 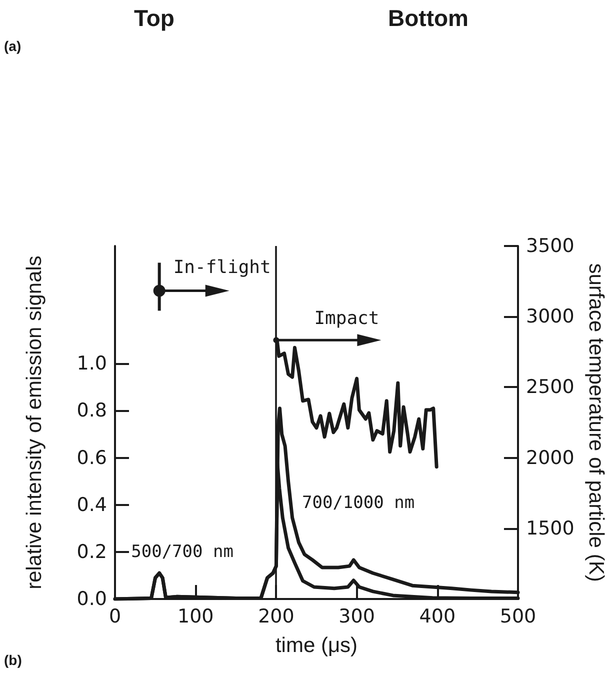 I want to click on y2-tick-label: 2000, so click(x=550, y=457).